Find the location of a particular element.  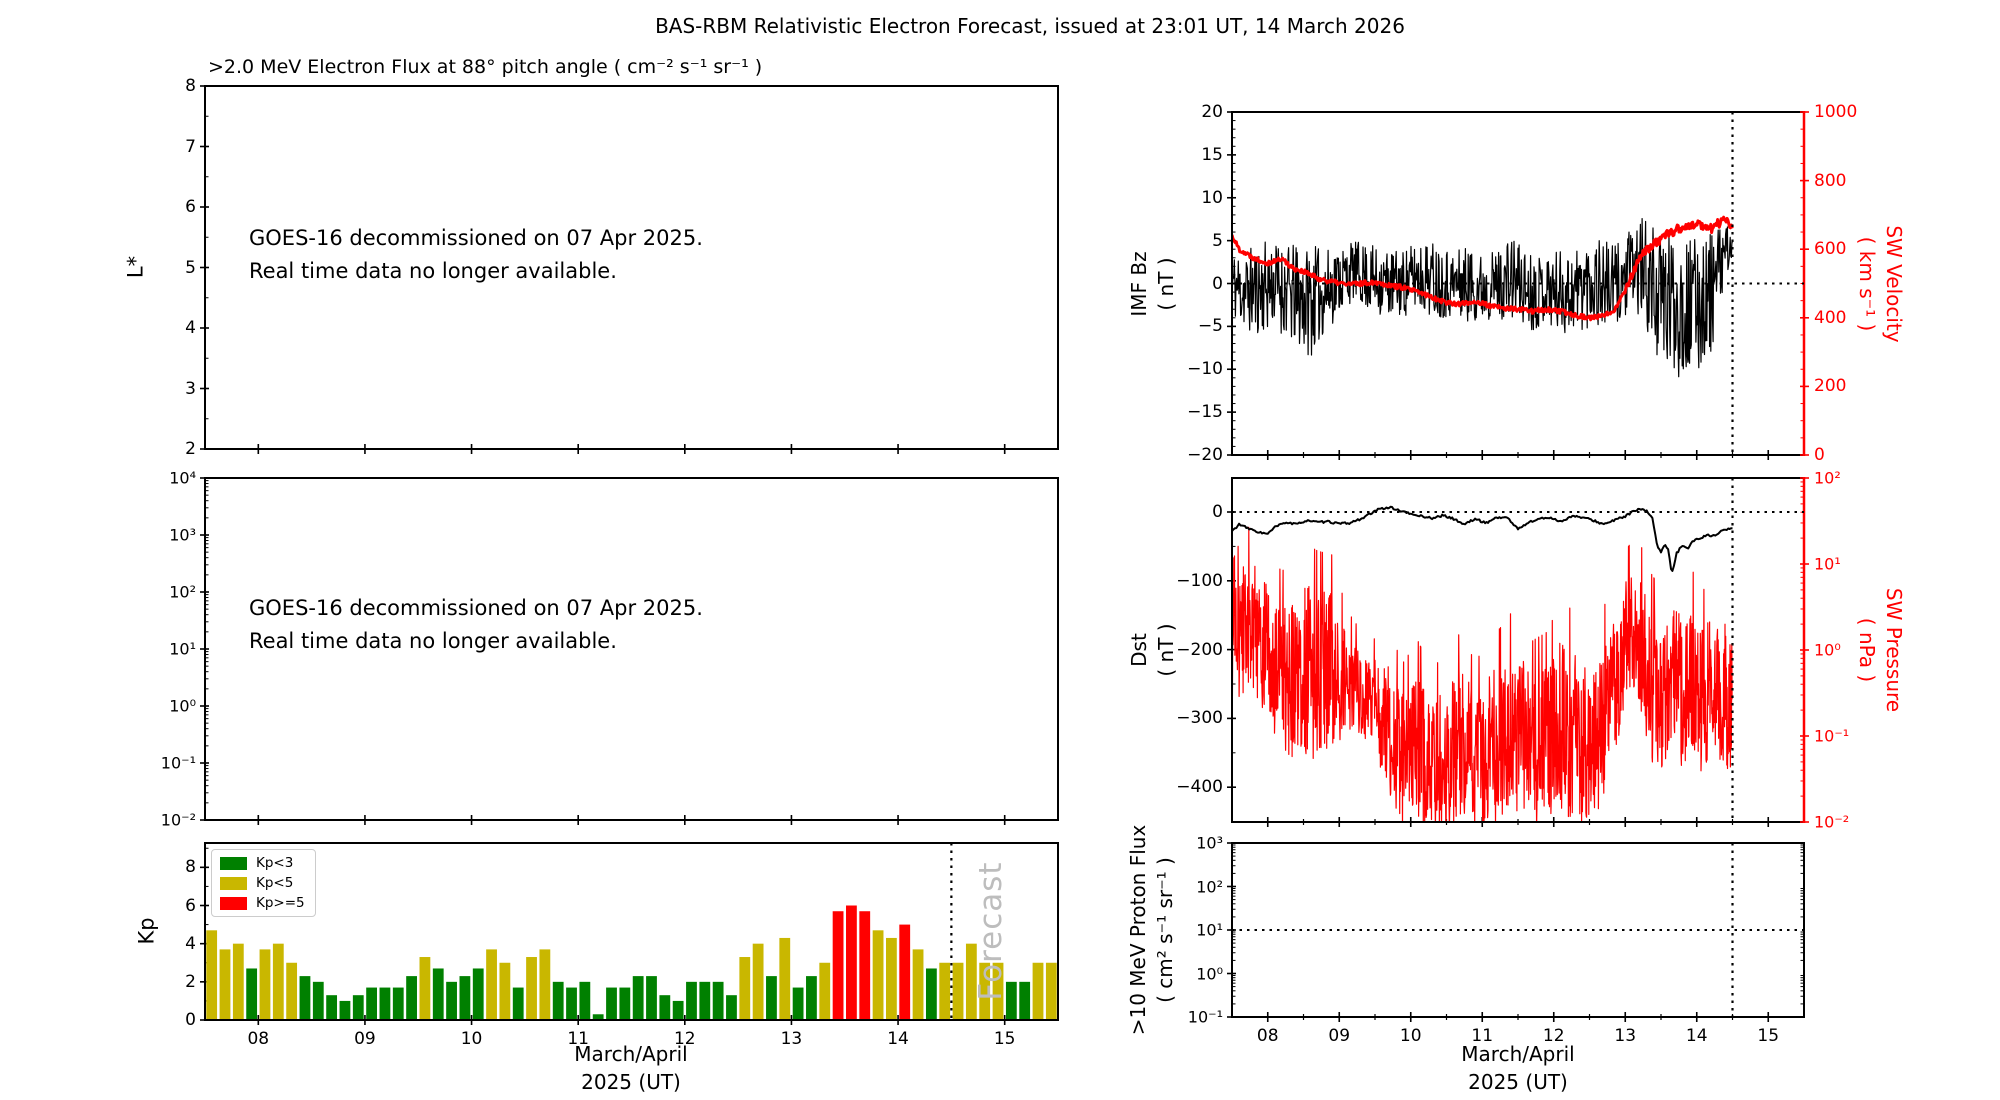

y-tick-label-0: 0 is located at coordinates (1217, 512).